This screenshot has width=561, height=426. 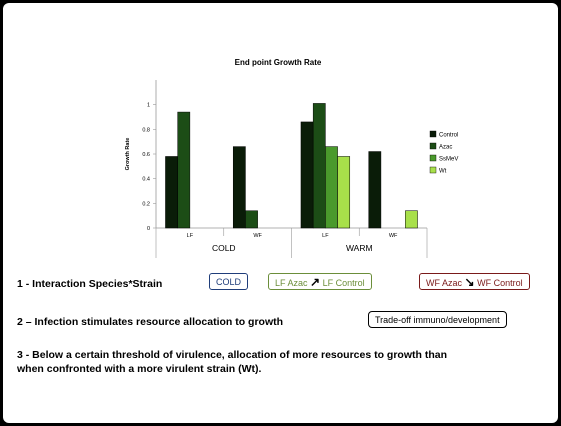 What do you see at coordinates (148, 229) in the screenshot?
I see `y-tick-label: 0` at bounding box center [148, 229].